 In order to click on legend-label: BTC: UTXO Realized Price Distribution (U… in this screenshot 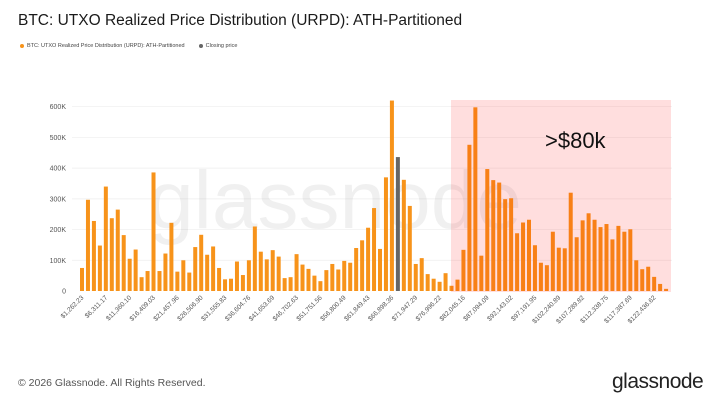, I will do `click(106, 46)`.